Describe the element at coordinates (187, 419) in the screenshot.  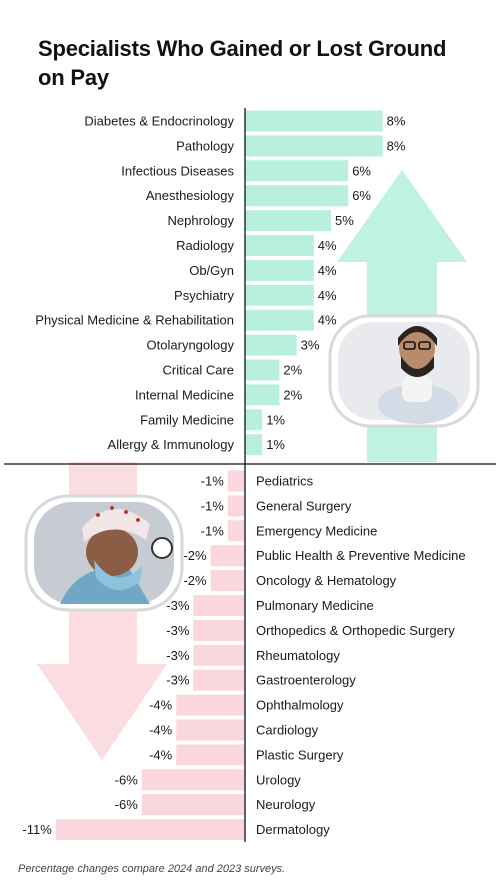
I see `category-label: Family Medicine` at that location.